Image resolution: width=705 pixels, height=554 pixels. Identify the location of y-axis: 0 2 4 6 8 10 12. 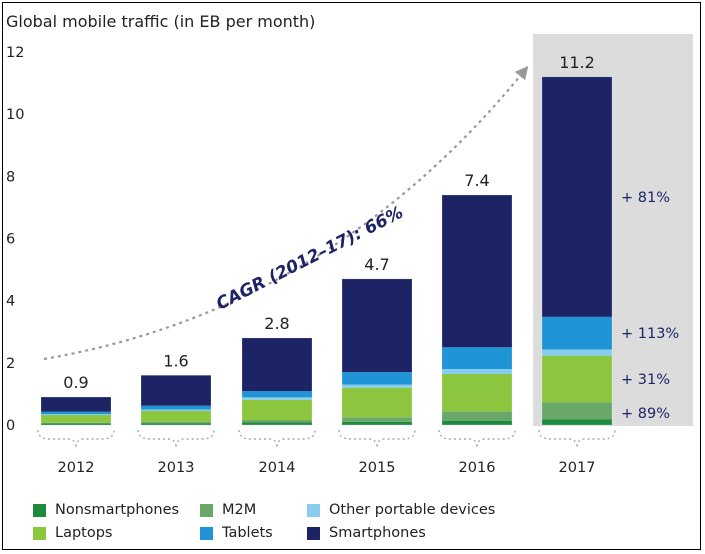
(15, 239).